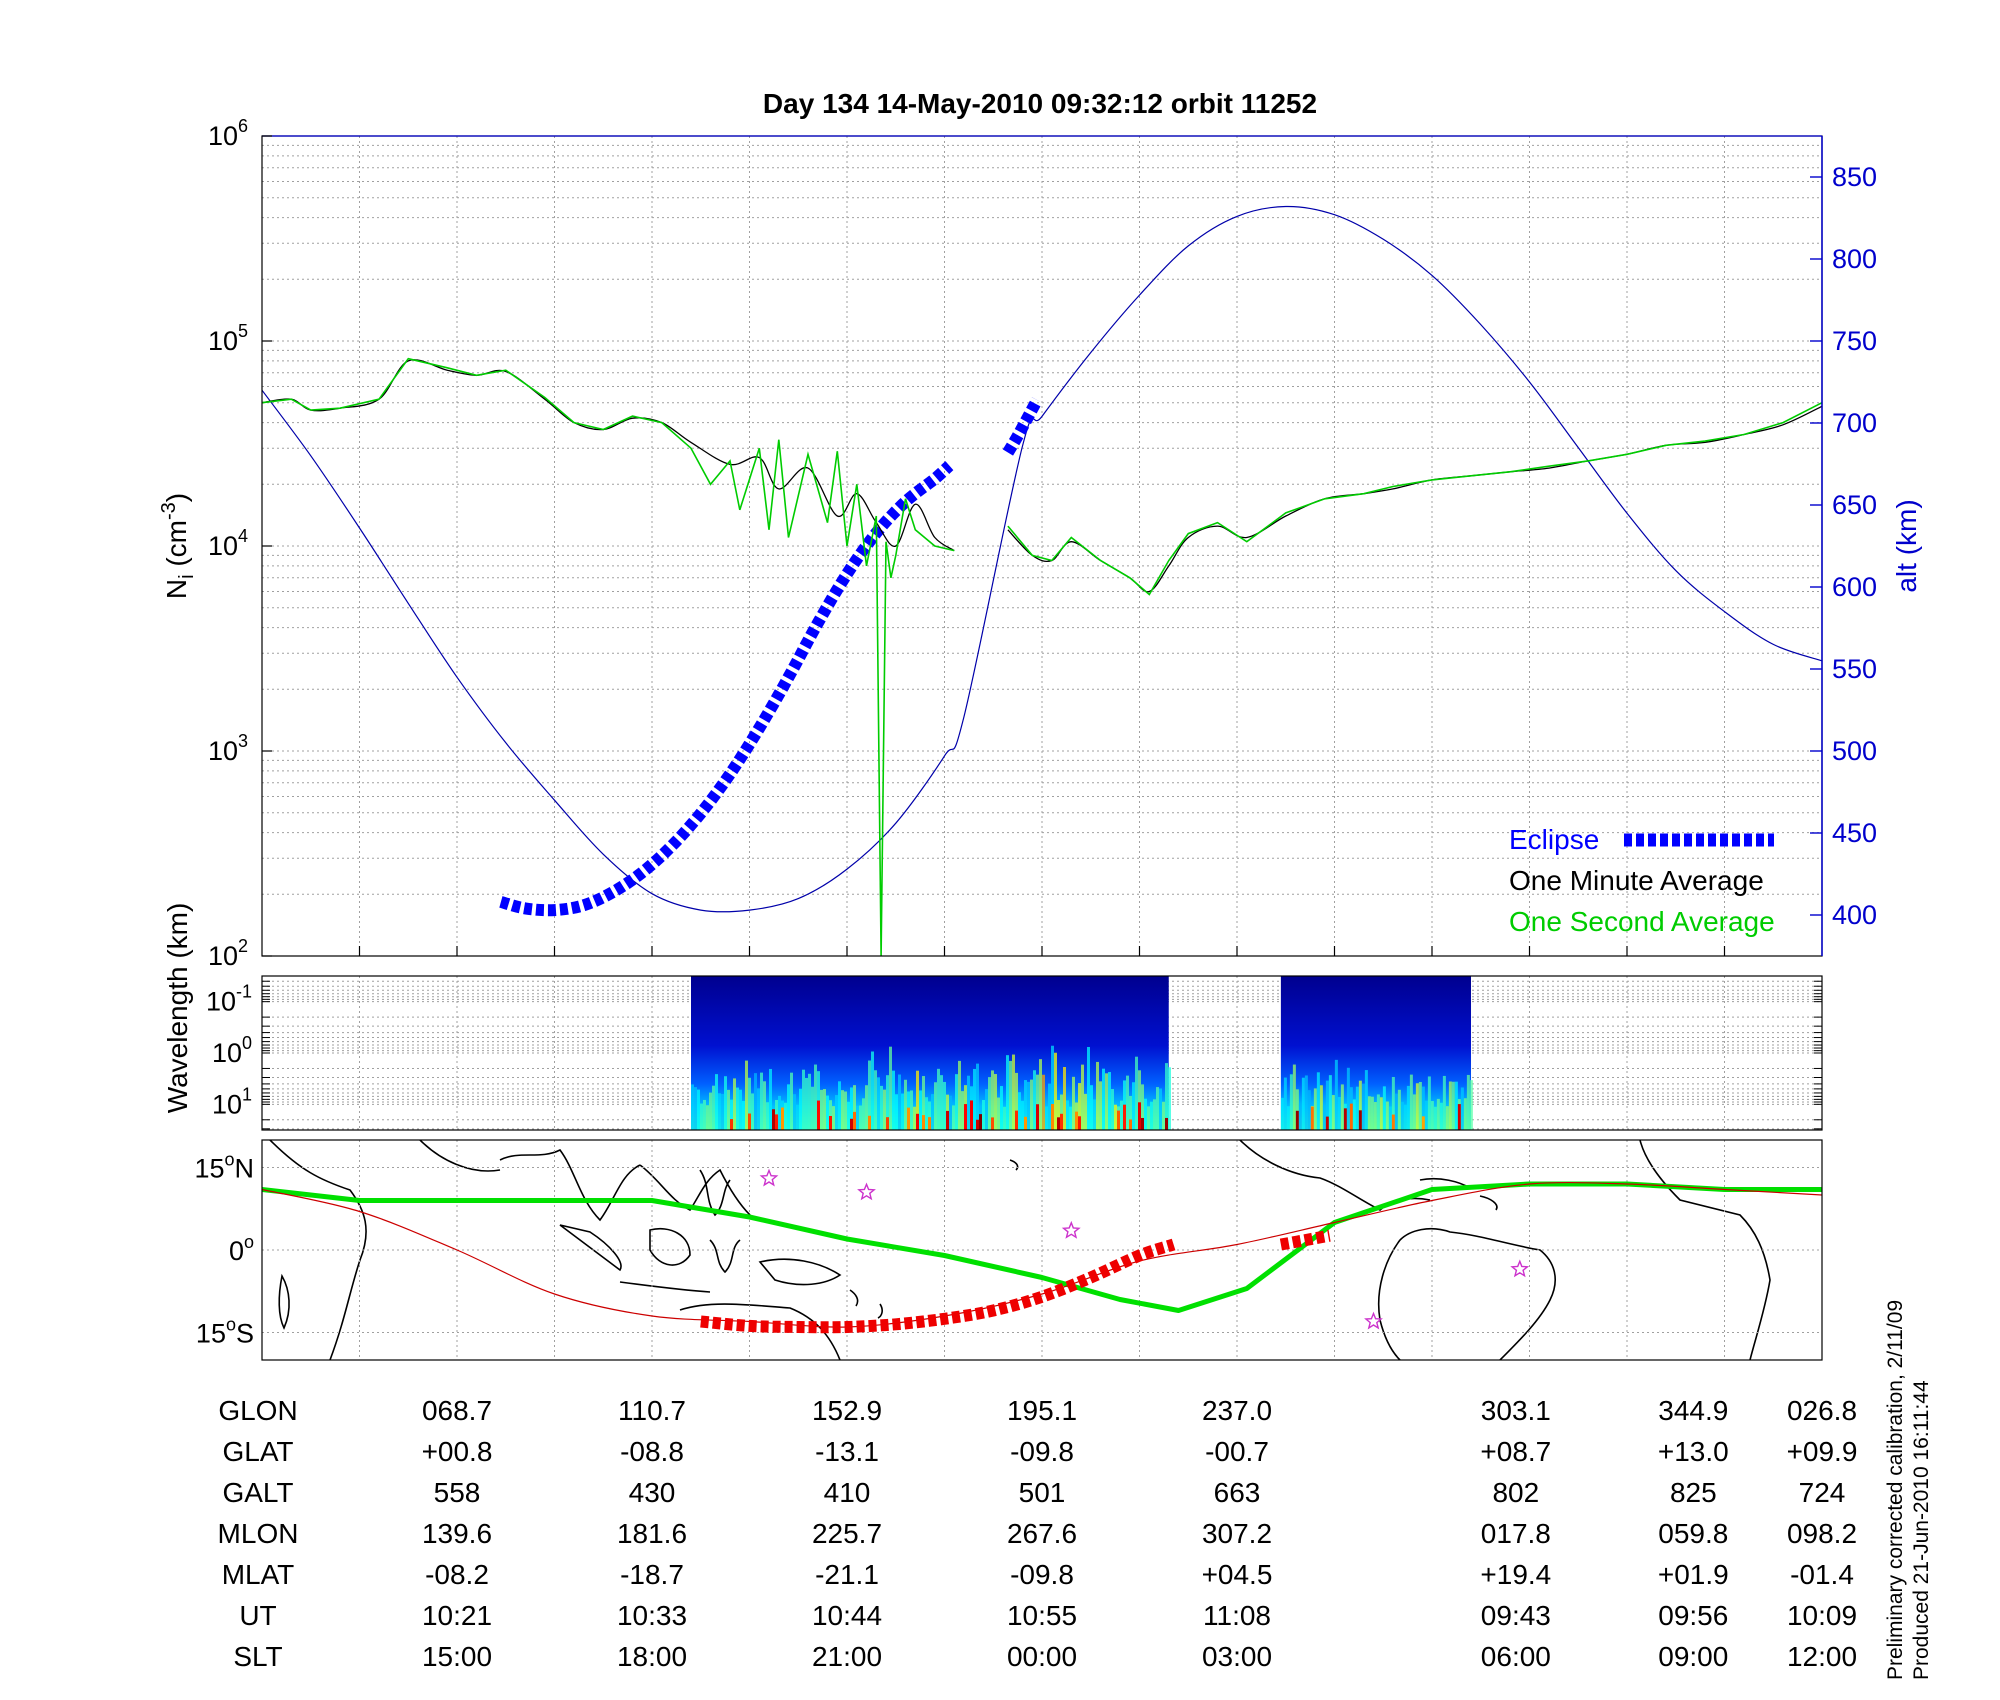  What do you see at coordinates (1415, 498) in the screenshot?
I see `one-second-average-line` at bounding box center [1415, 498].